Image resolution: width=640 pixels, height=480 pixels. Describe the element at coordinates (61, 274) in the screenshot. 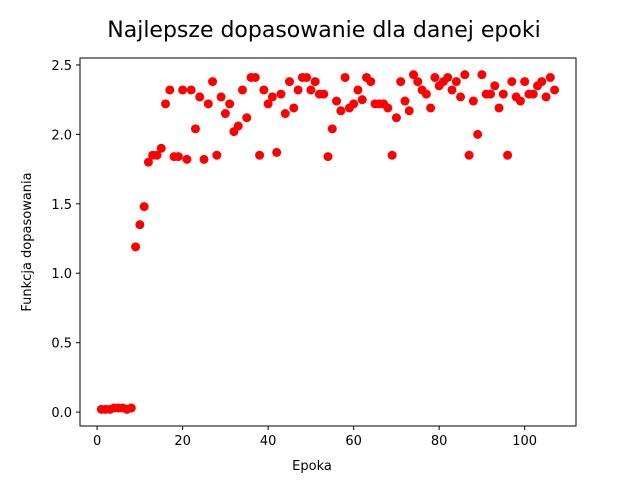

I see `y-tick-label: 1.0` at that location.